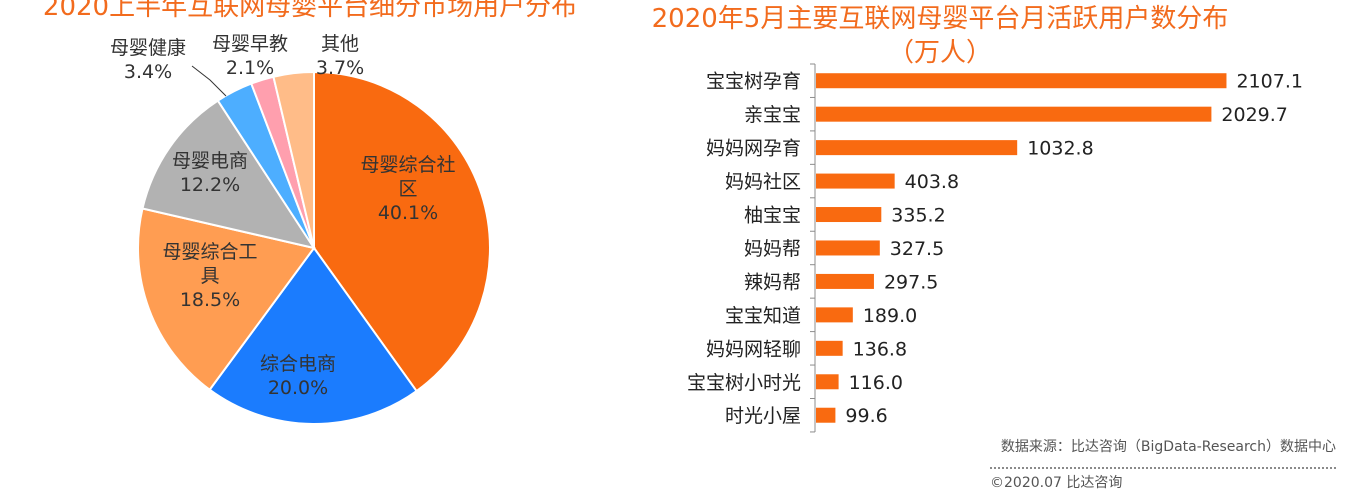  What do you see at coordinates (1056, 483) in the screenshot?
I see `copyright-note: ©2020.07 比达咨询` at bounding box center [1056, 483].